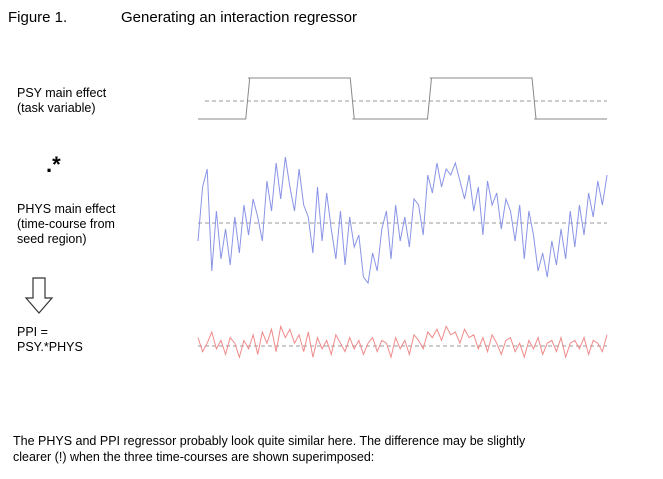  I want to click on figure-title: Generating an interaction regressor, so click(239, 17).